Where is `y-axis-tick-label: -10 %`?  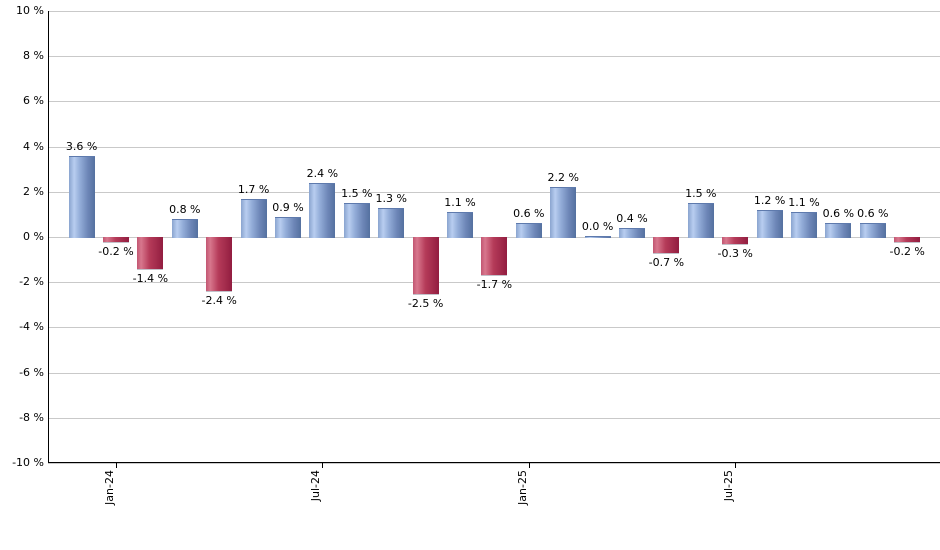 y-axis-tick-label: -10 % is located at coordinates (28, 462).